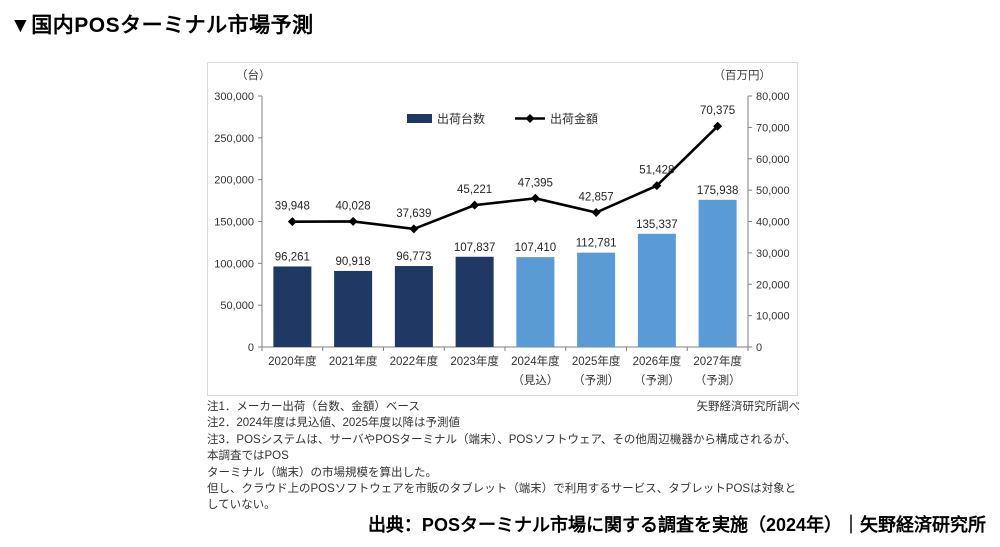 Image resolution: width=1000 pixels, height=547 pixels. What do you see at coordinates (162, 25) in the screenshot?
I see `page-title: ▼国内POSターミナル市場予測` at bounding box center [162, 25].